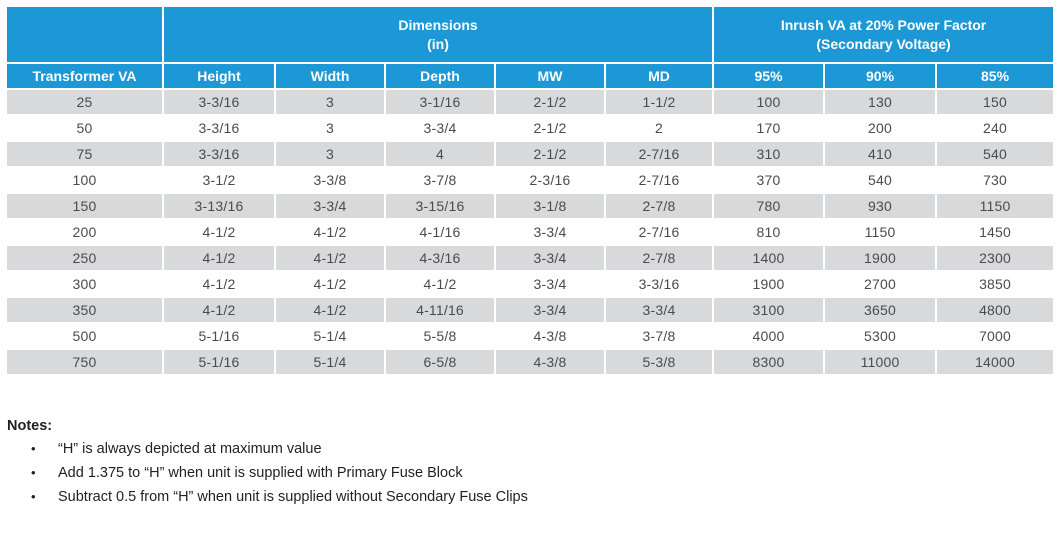 This screenshot has width=1058, height=545. What do you see at coordinates (440, 362) in the screenshot?
I see `cell-depth: 6-5/8` at bounding box center [440, 362].